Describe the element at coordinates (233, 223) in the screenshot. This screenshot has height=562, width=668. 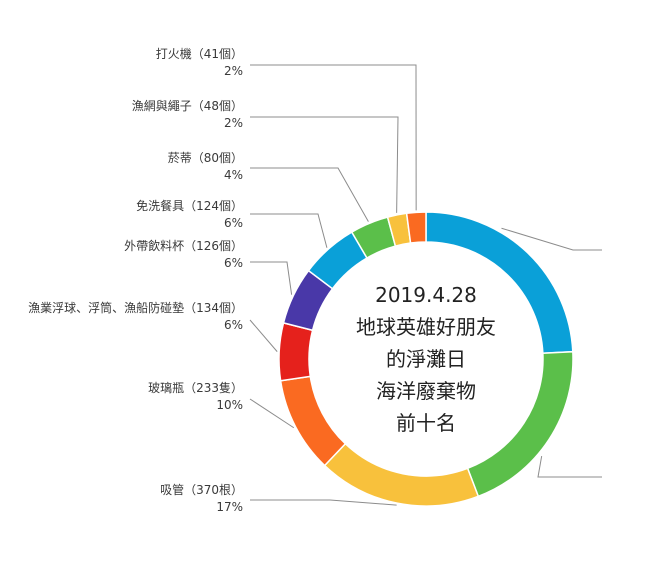
I see `slice-7-percent: 6%` at that location.